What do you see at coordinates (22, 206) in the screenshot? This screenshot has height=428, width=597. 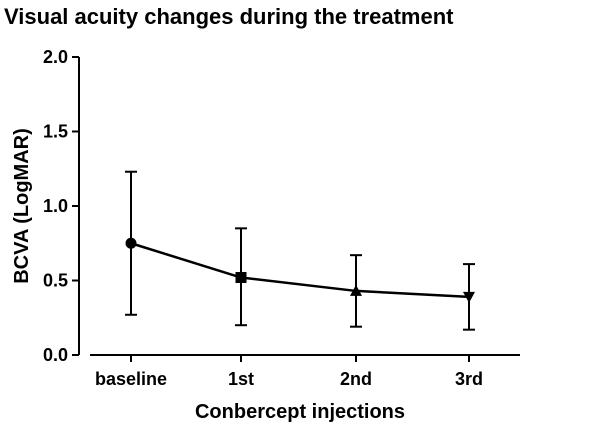 I see `y-axis-label: BCVA (LogMAR)` at bounding box center [22, 206].